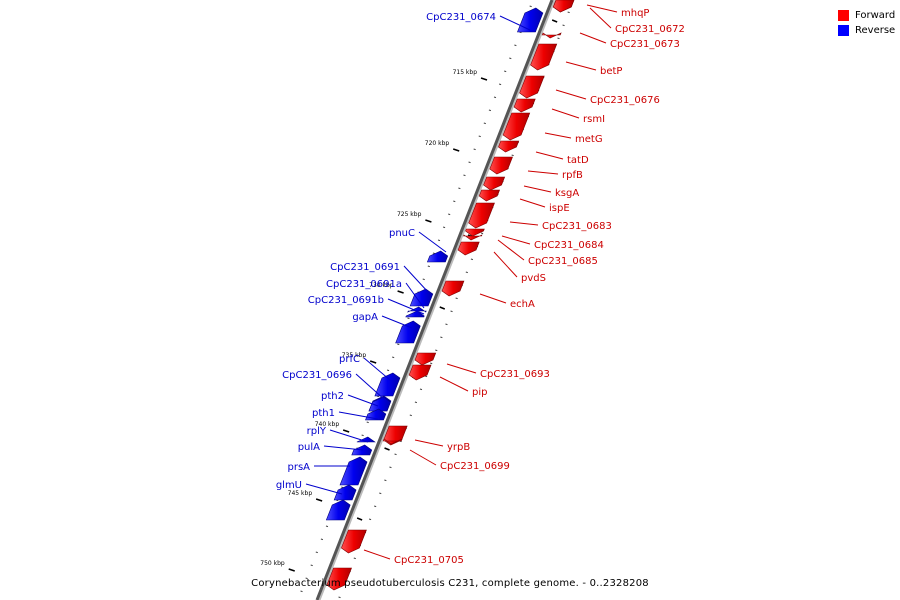  What do you see at coordinates (866, 30) in the screenshot?
I see `legend-reverse: Reverse` at bounding box center [866, 30].